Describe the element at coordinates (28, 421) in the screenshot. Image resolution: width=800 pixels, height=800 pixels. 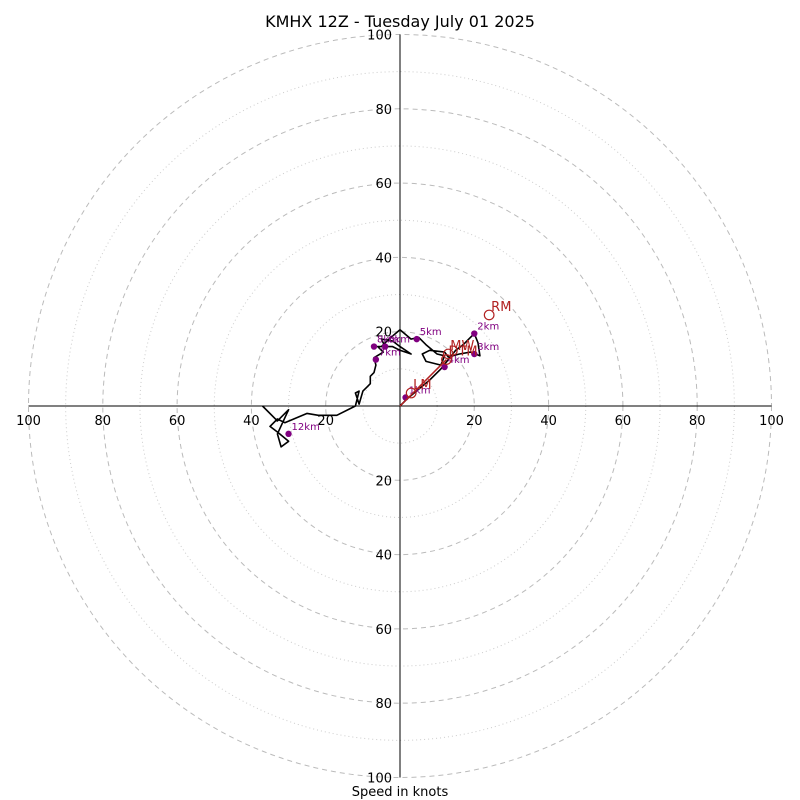
I see `tick-left-100: 100` at that location.